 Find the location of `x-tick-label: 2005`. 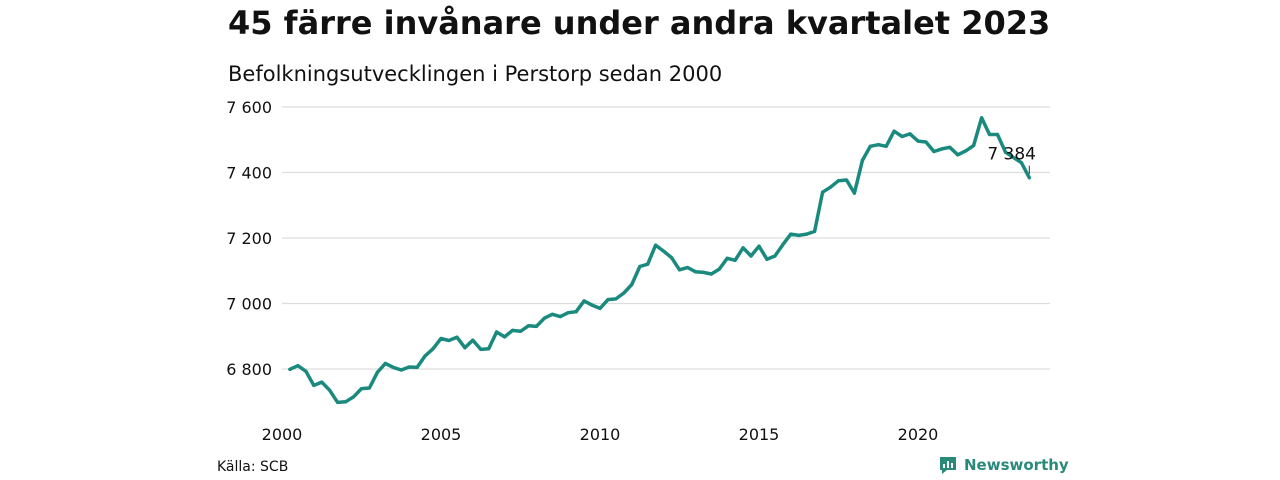

x-tick-label: 2005 is located at coordinates (441, 434).